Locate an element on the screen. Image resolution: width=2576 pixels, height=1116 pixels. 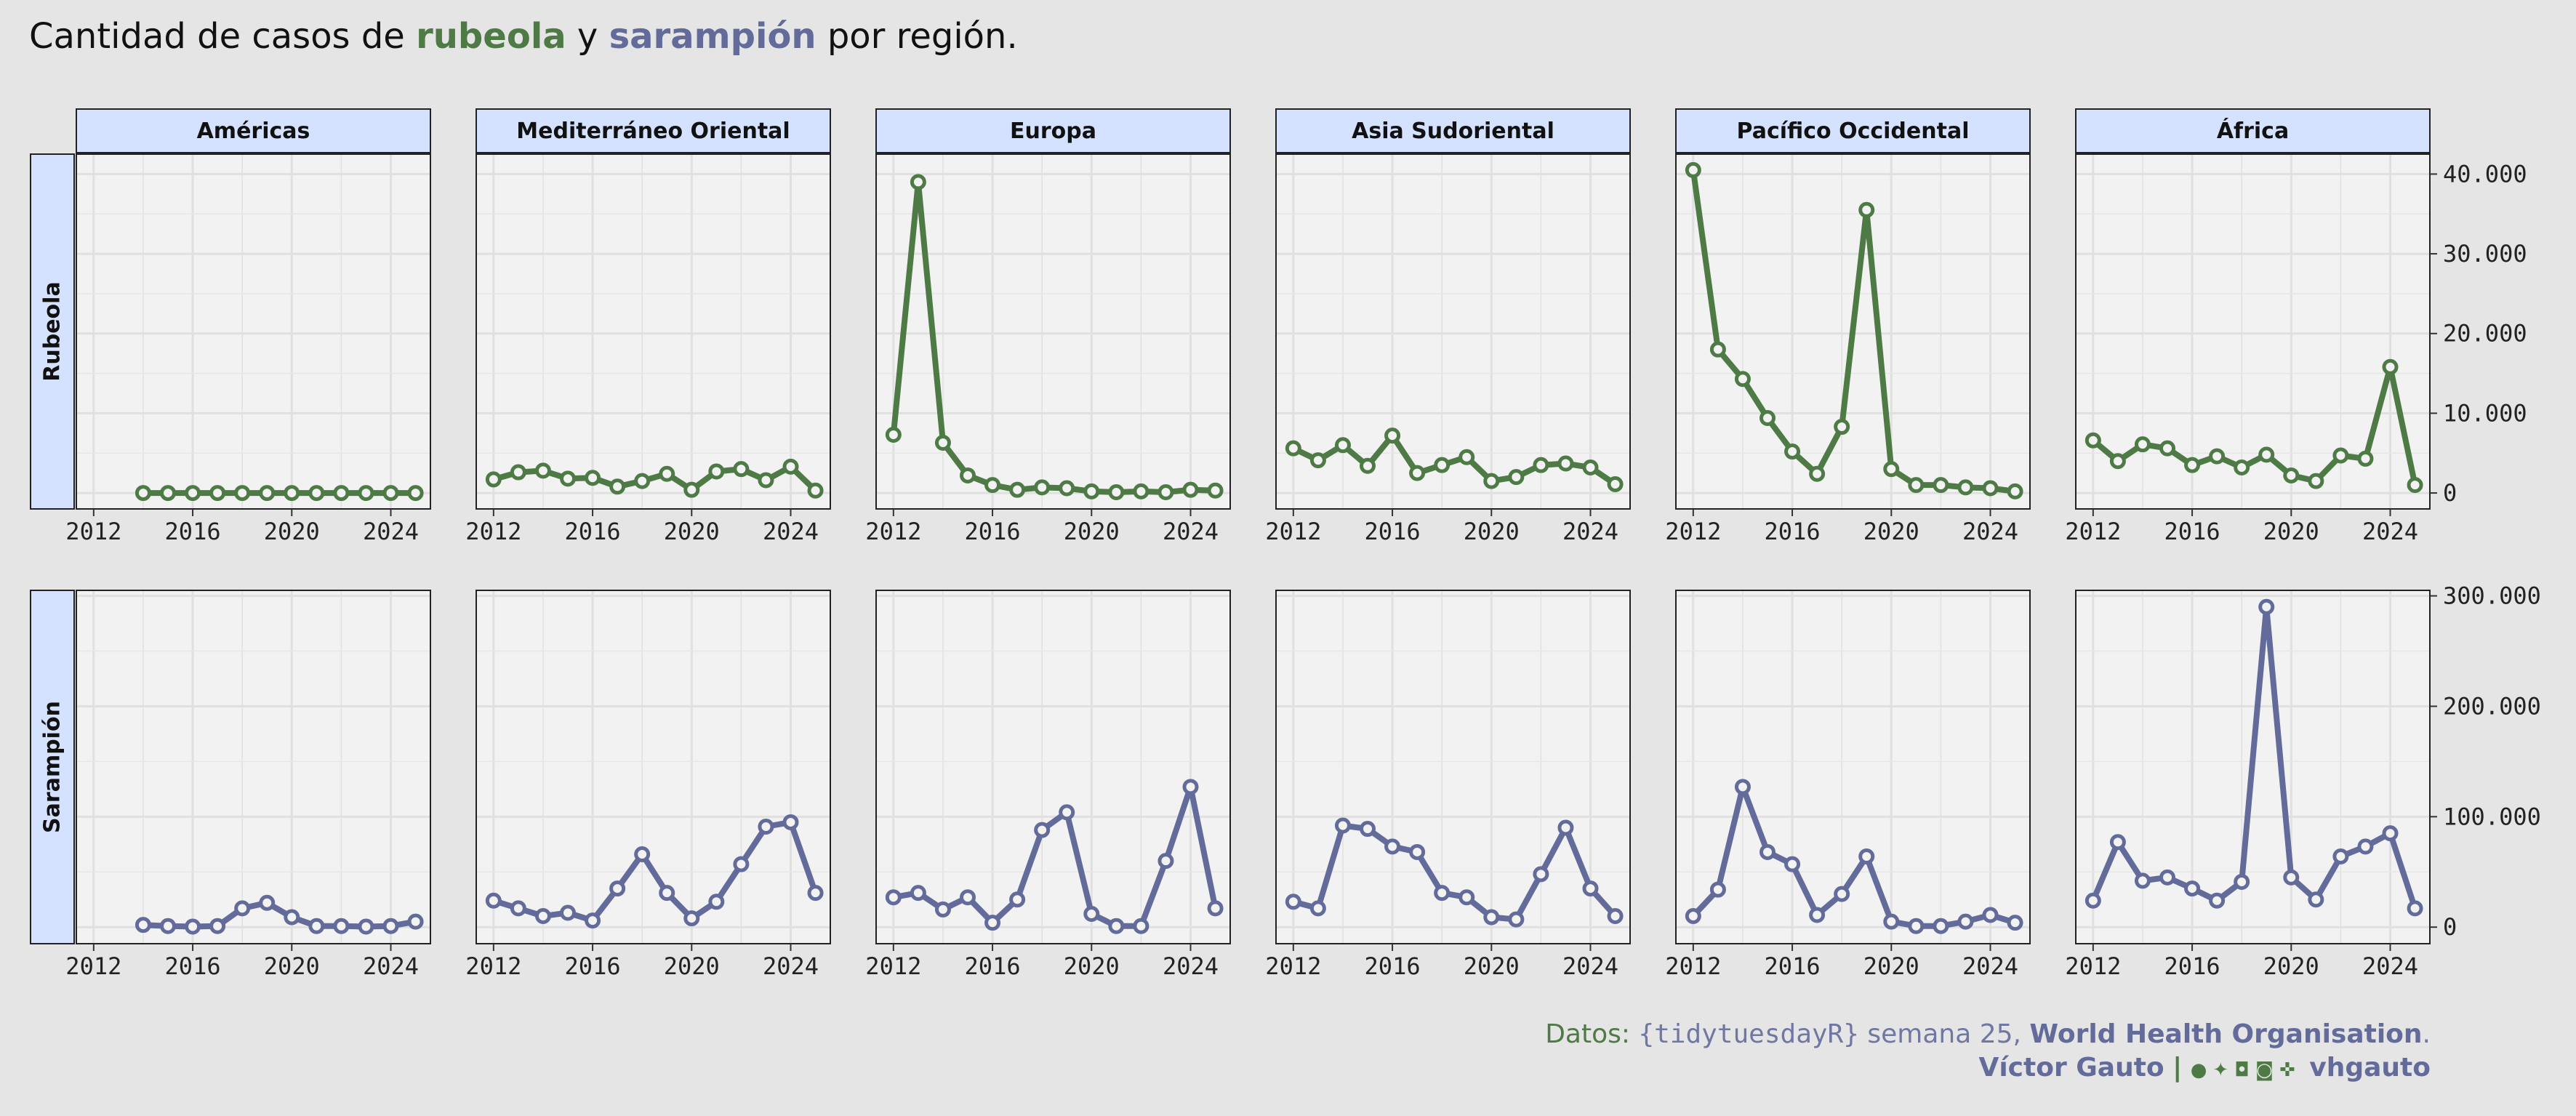
github-icon: ● is located at coordinates (2201, 1070).